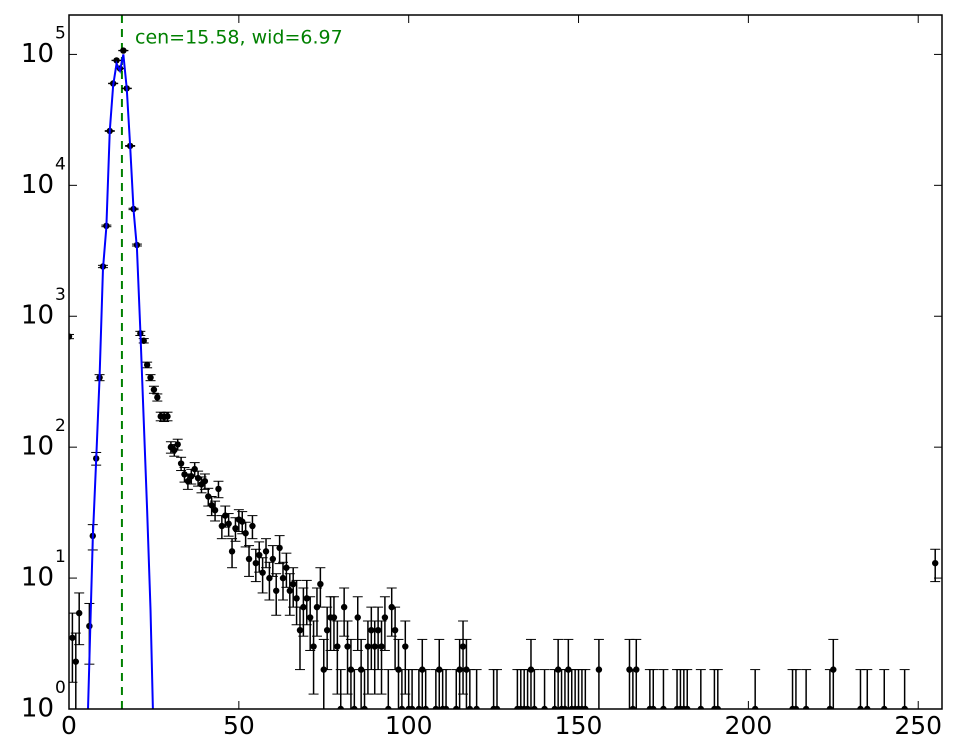 Image resolution: width=965 pixels, height=756 pixels. Describe the element at coordinates (749, 725) in the screenshot. I see `x-tick-label: 200` at that location.